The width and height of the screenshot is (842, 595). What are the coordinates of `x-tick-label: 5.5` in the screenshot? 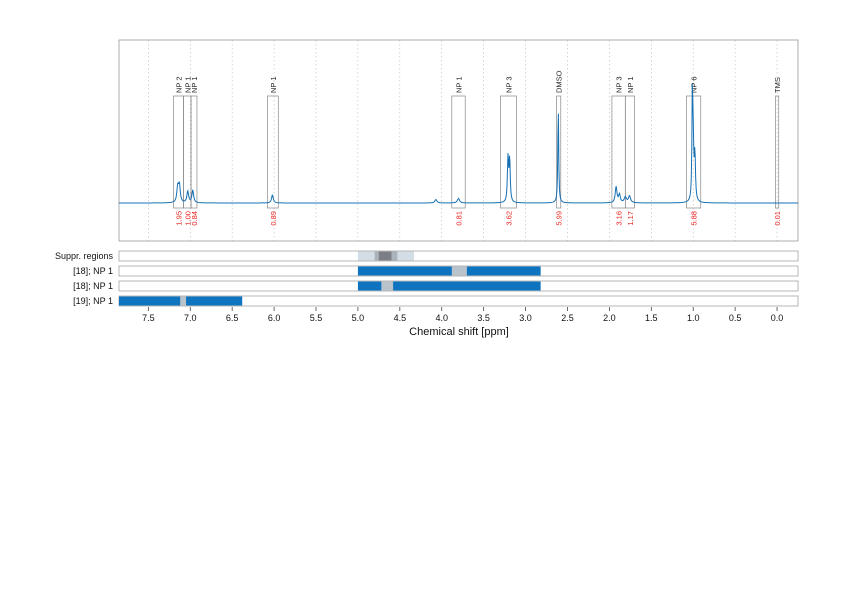 It's located at (316, 318).